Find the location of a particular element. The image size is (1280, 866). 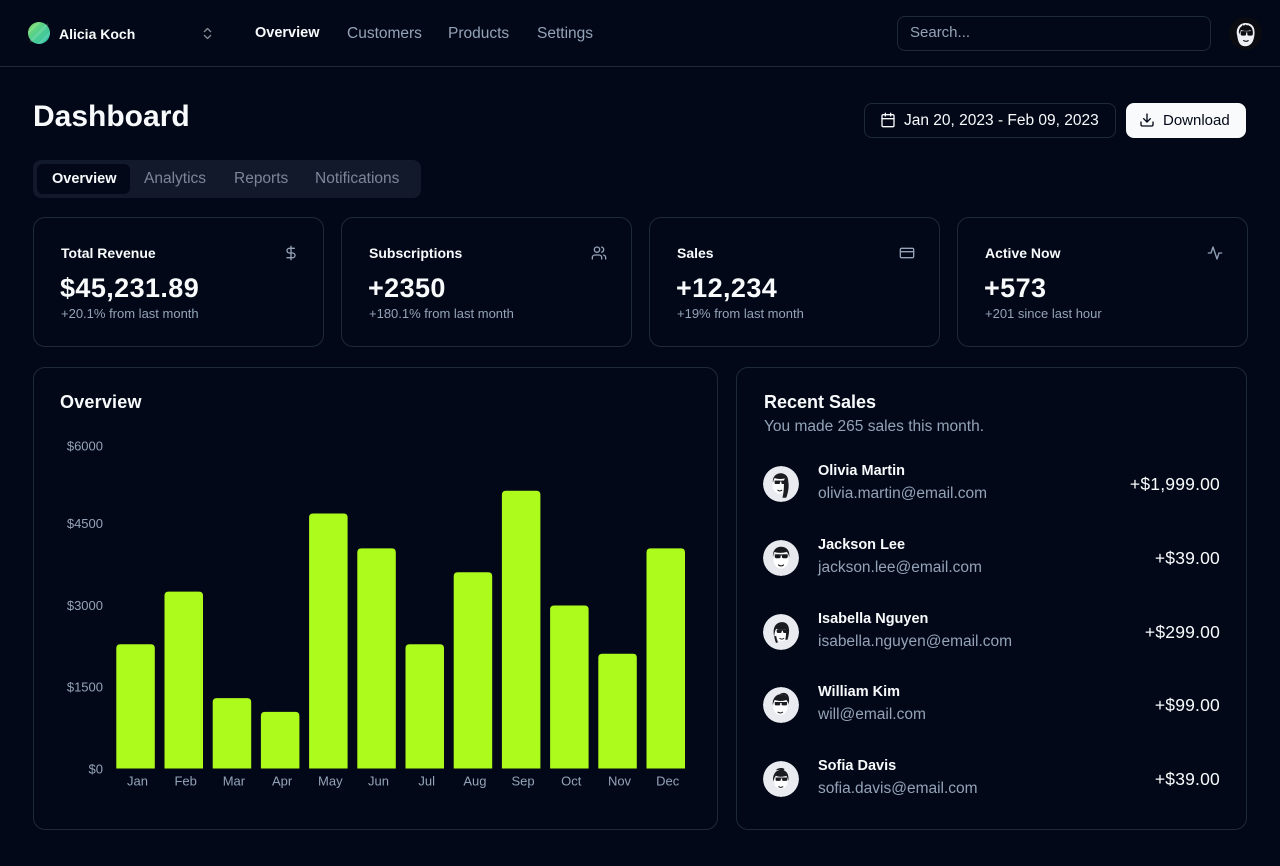

svg-text: Dec is located at coordinates (668, 781).